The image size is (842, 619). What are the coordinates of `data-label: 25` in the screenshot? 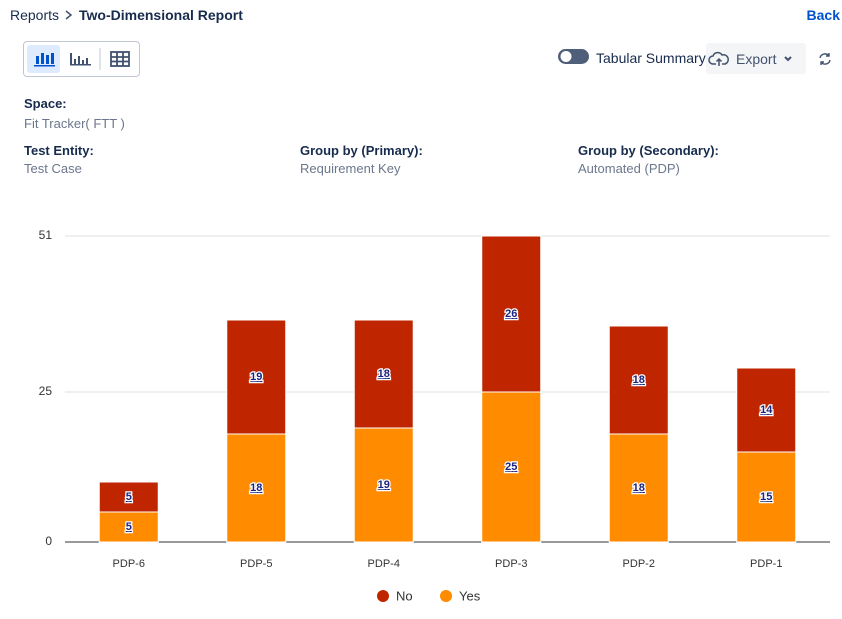 It's located at (511, 467).